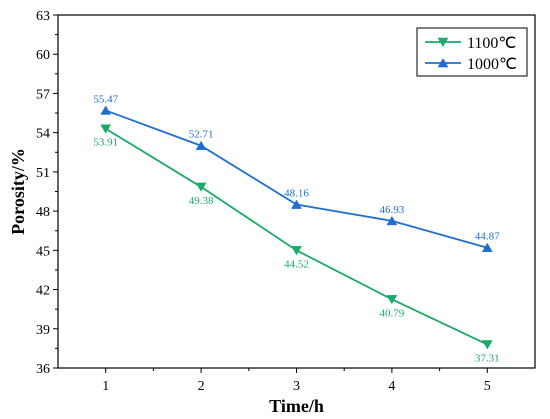  What do you see at coordinates (43, 291) in the screenshot?
I see `y-tick-label: 42` at bounding box center [43, 291].